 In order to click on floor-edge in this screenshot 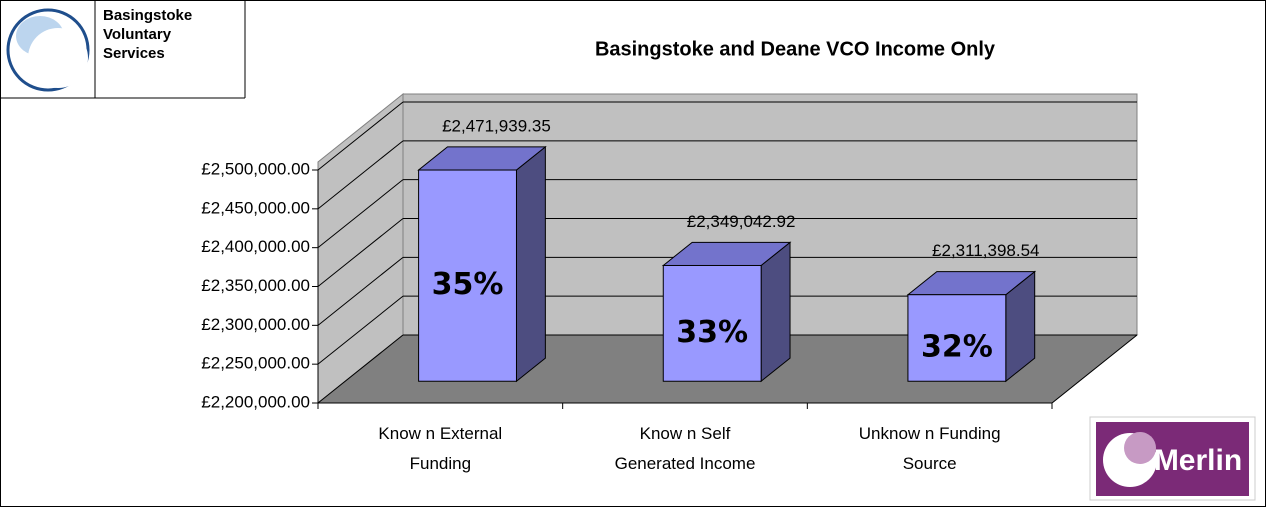, I will do `click(1094, 369)`.